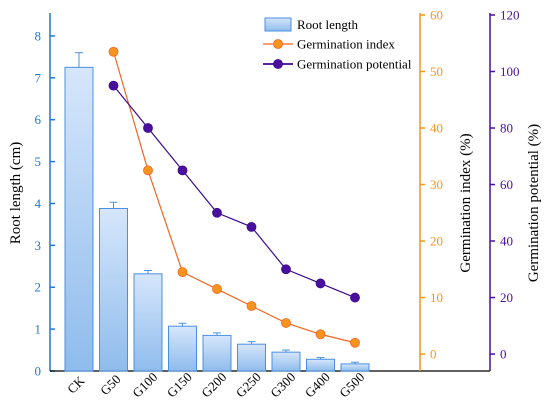 The width and height of the screenshot is (550, 410). What do you see at coordinates (144, 384) in the screenshot?
I see `x-axis-tick-label: G100` at bounding box center [144, 384].